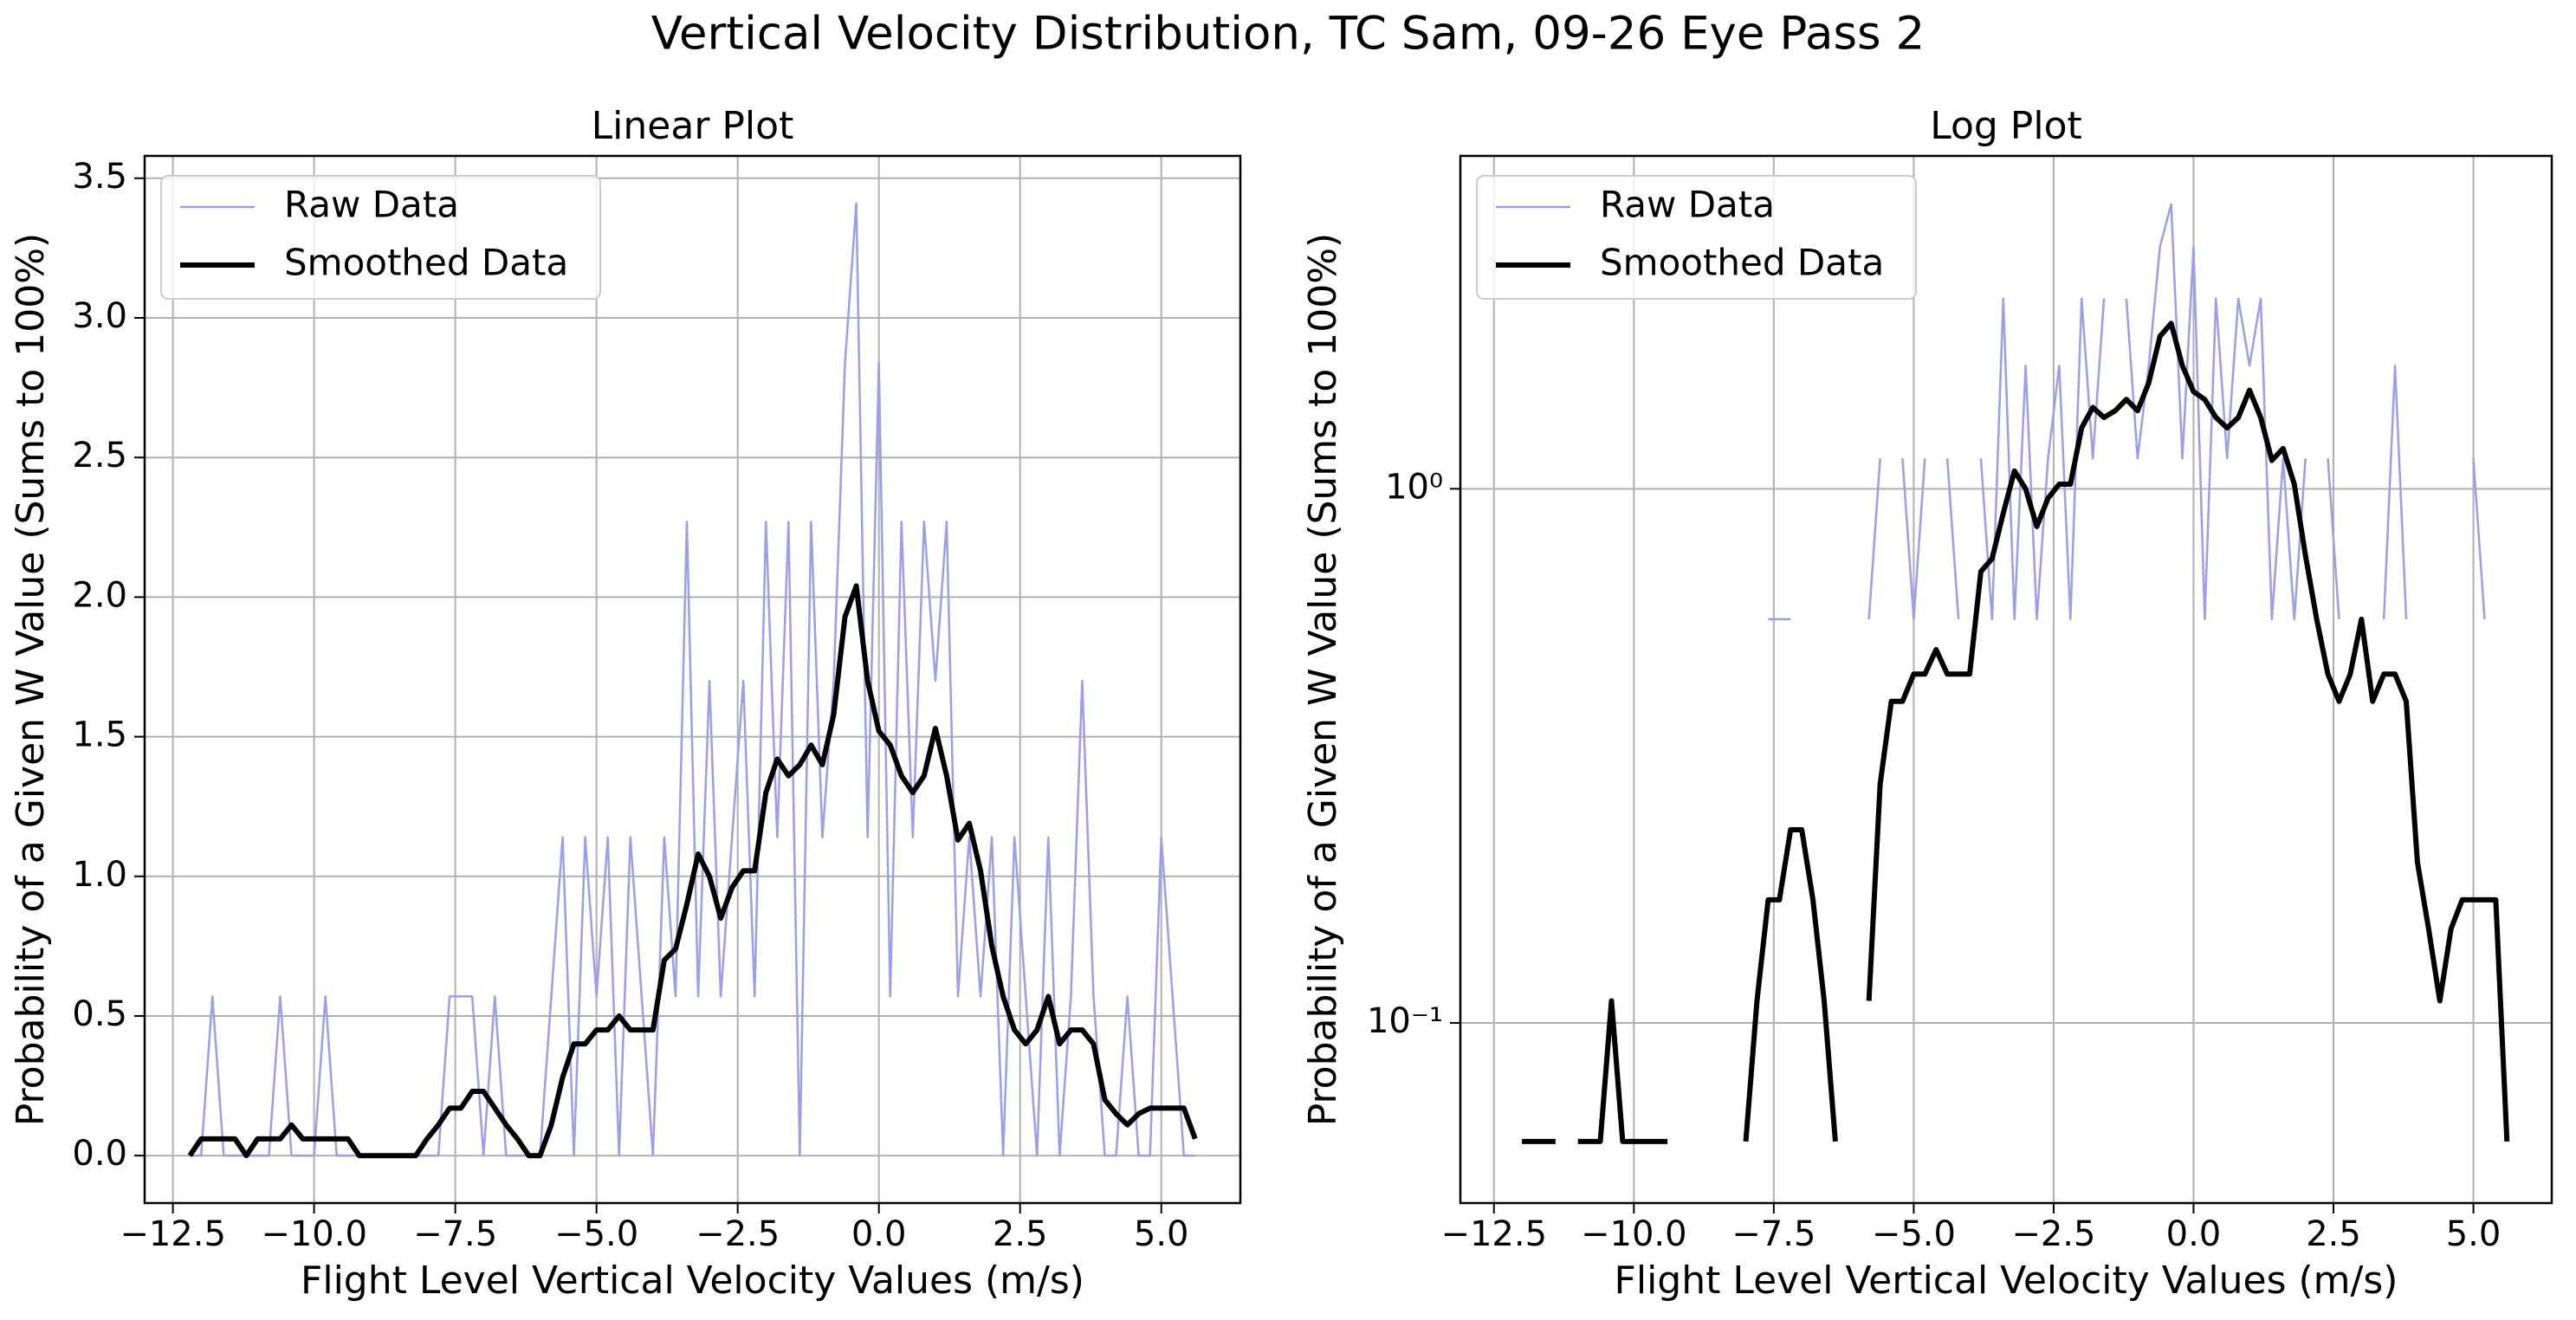 This screenshot has width=2576, height=1320. I want to click on y-tick-label: 3.0, so click(99, 316).